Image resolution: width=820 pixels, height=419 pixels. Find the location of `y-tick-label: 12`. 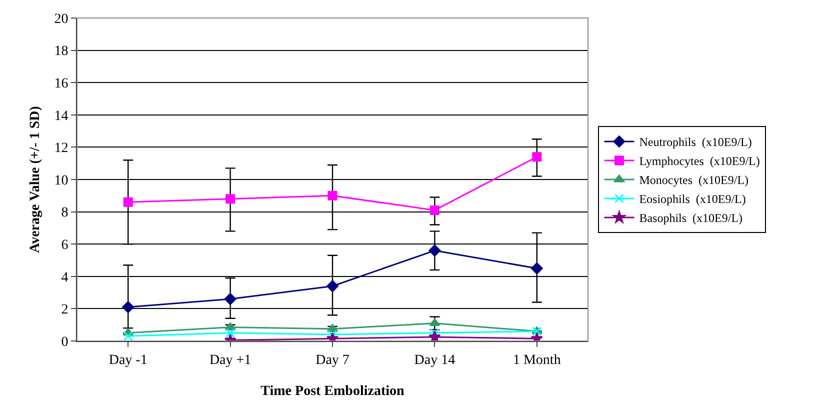

y-tick-label: 12 is located at coordinates (61, 148).